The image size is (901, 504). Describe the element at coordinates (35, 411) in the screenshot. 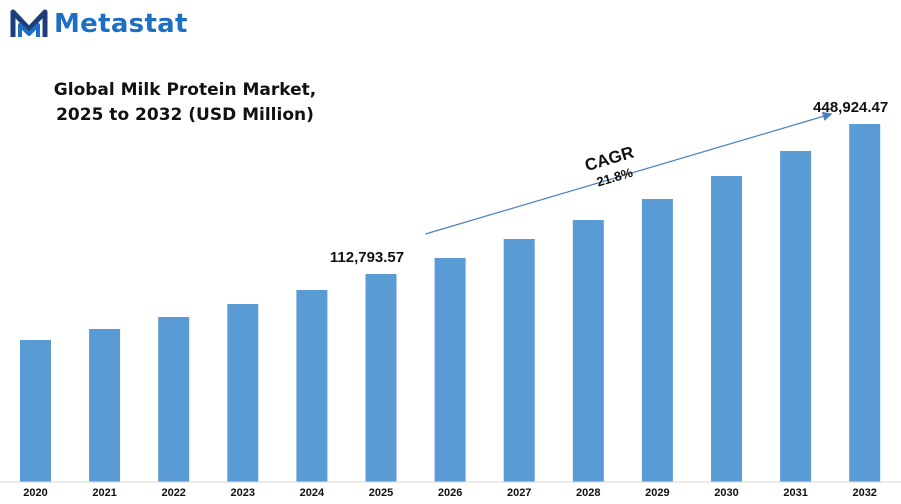

I see `bar-2020` at that location.